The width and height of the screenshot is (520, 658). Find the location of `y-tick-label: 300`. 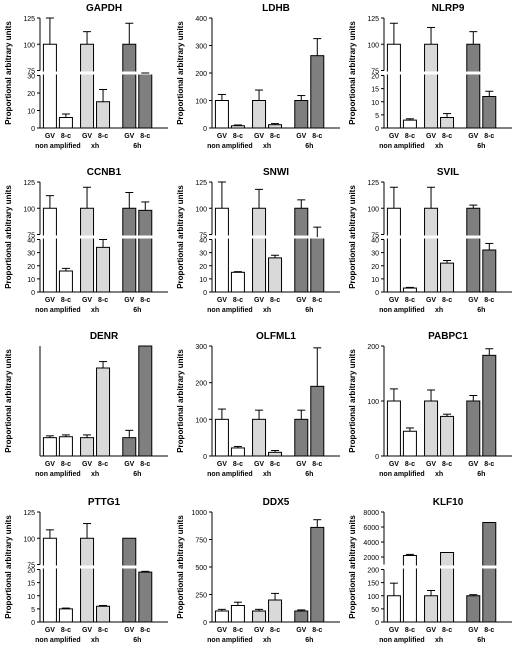

y-tick-label: 300 is located at coordinates (201, 347).